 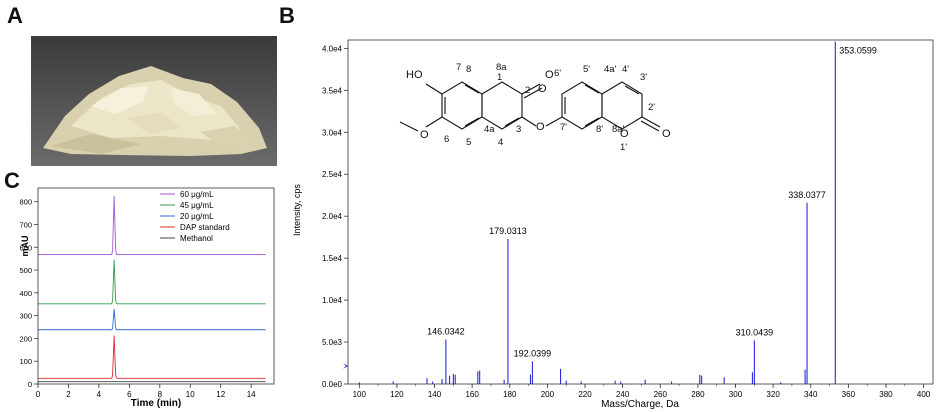 I want to click on structure-atom-label: HO, so click(x=414, y=75).